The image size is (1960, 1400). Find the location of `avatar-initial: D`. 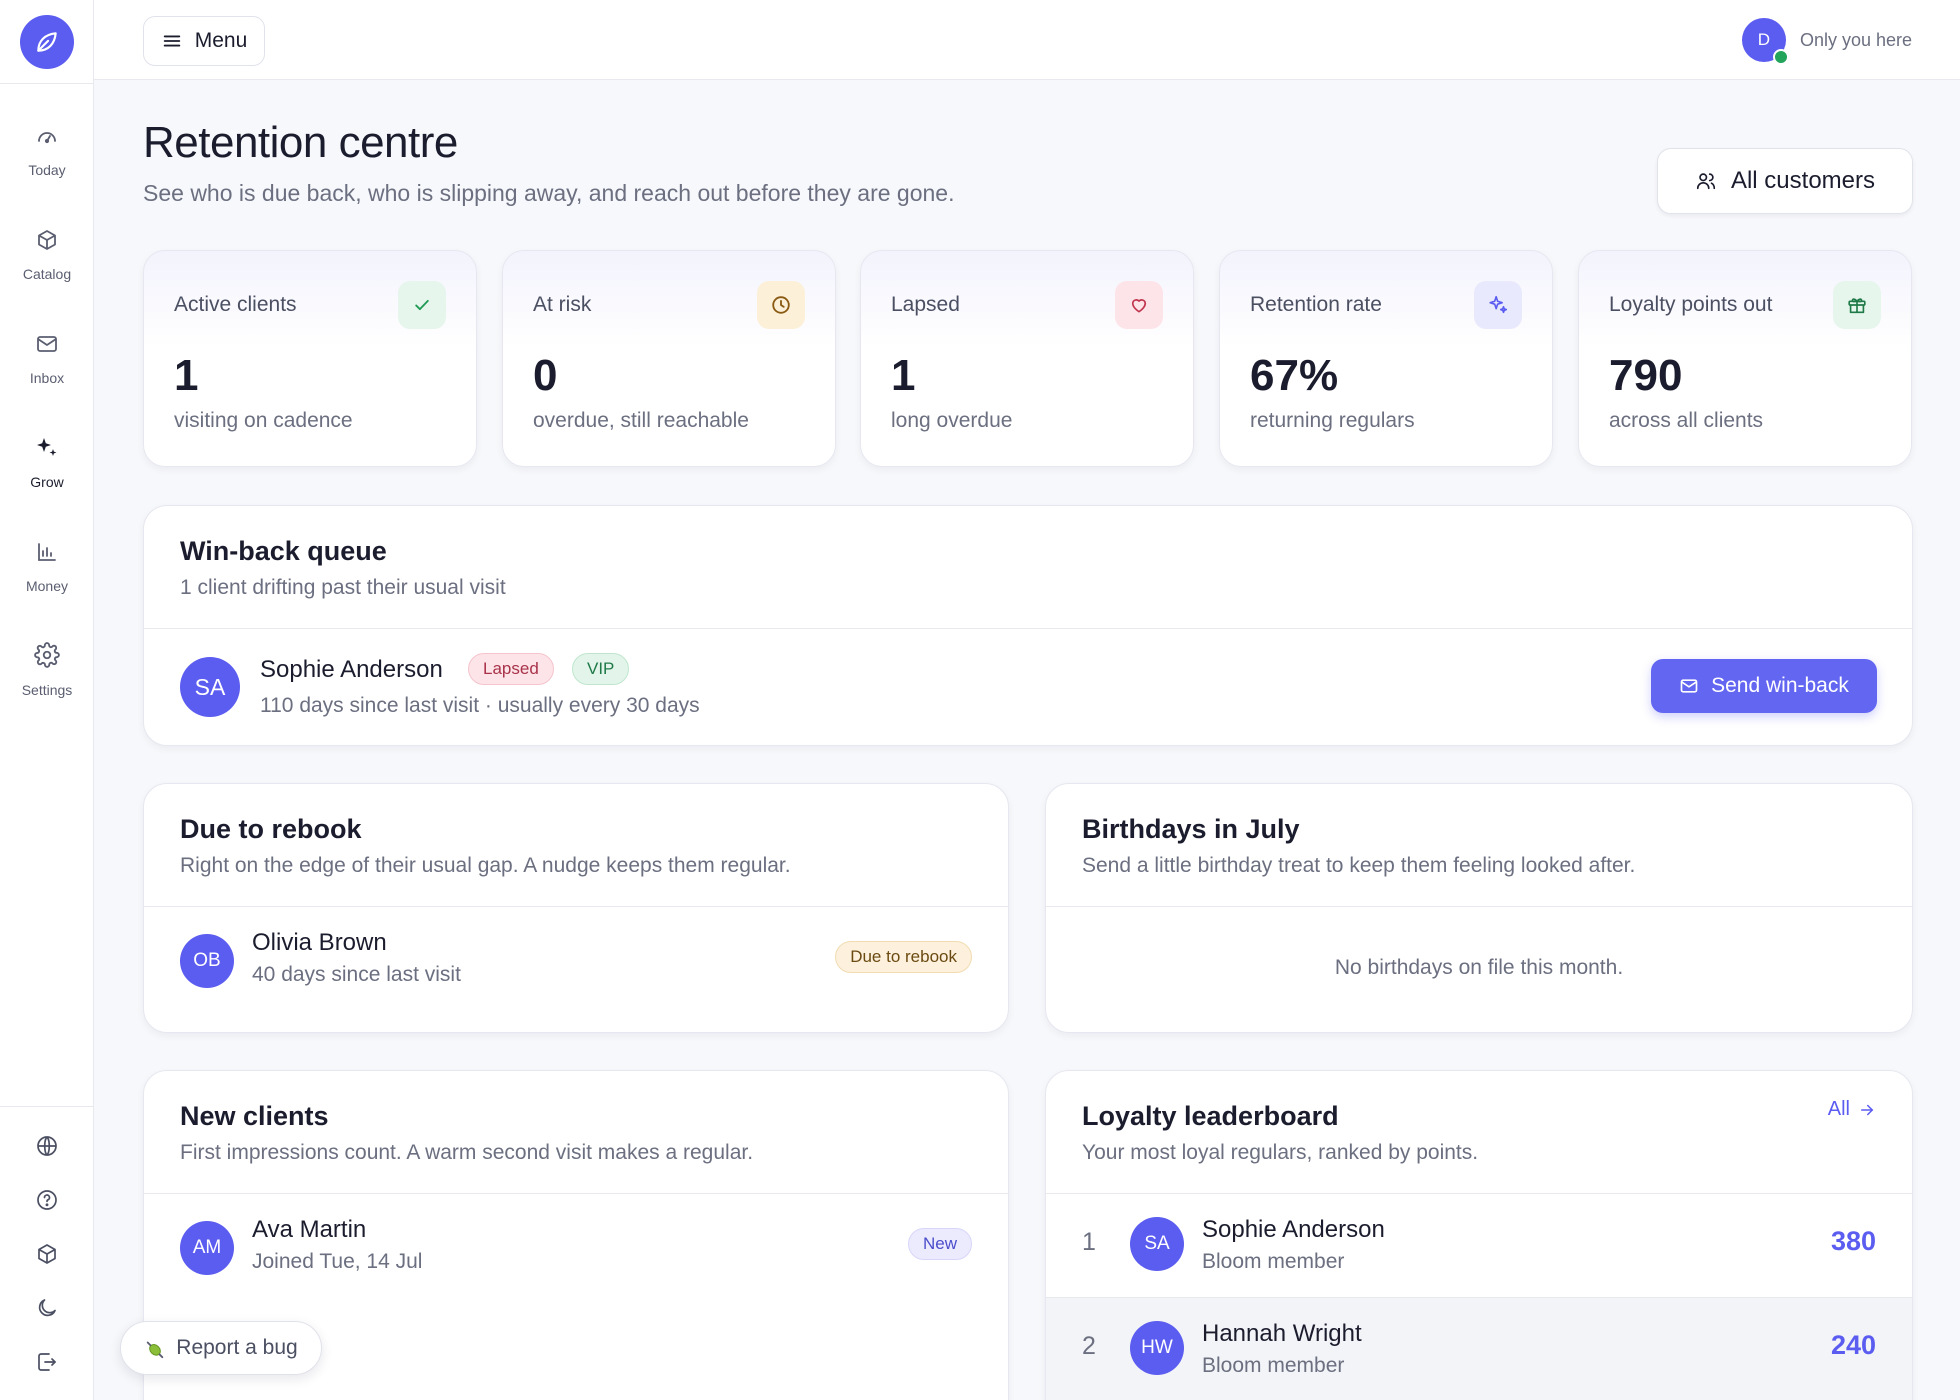

avatar-initial: D is located at coordinates (1764, 39).